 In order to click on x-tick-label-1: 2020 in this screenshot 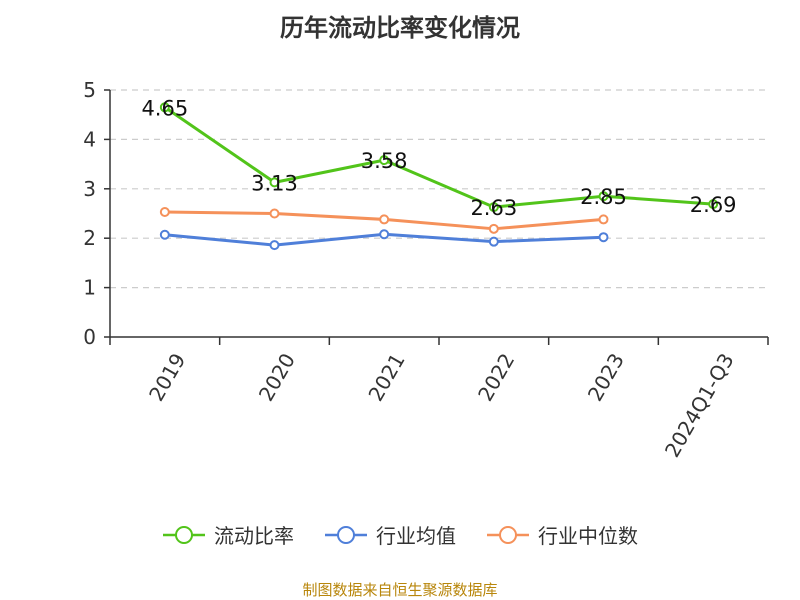, I will do `click(277, 377)`.